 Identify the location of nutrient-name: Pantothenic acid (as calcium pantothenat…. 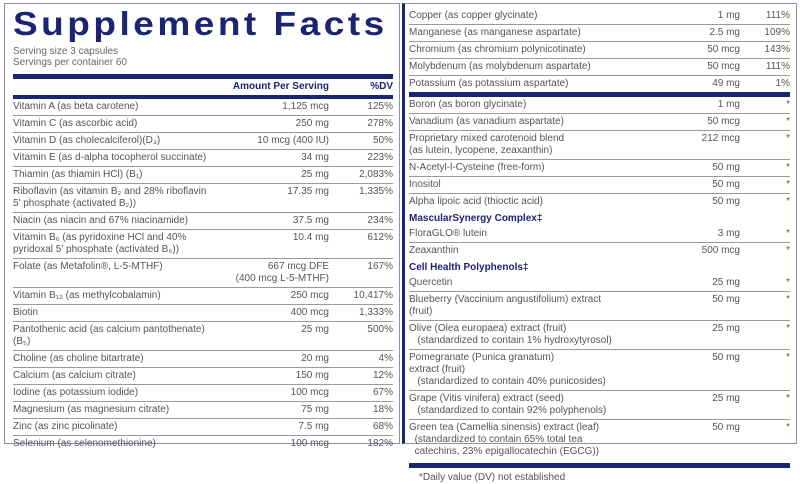
(110, 335).